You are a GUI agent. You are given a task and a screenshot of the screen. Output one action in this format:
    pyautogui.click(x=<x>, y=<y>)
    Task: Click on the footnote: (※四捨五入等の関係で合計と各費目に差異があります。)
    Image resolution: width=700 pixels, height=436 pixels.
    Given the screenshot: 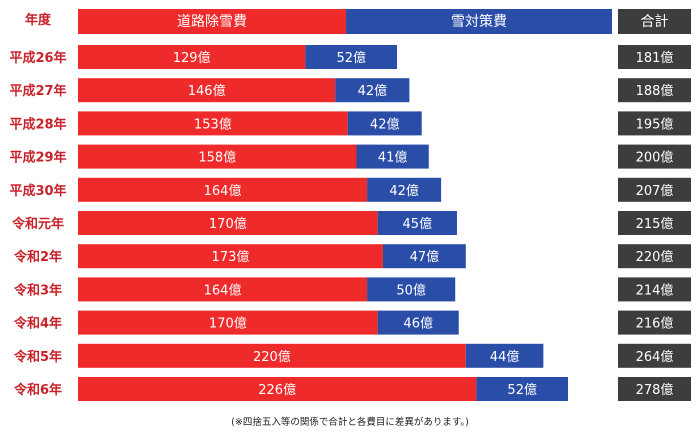 What is the action you would take?
    pyautogui.click(x=350, y=422)
    